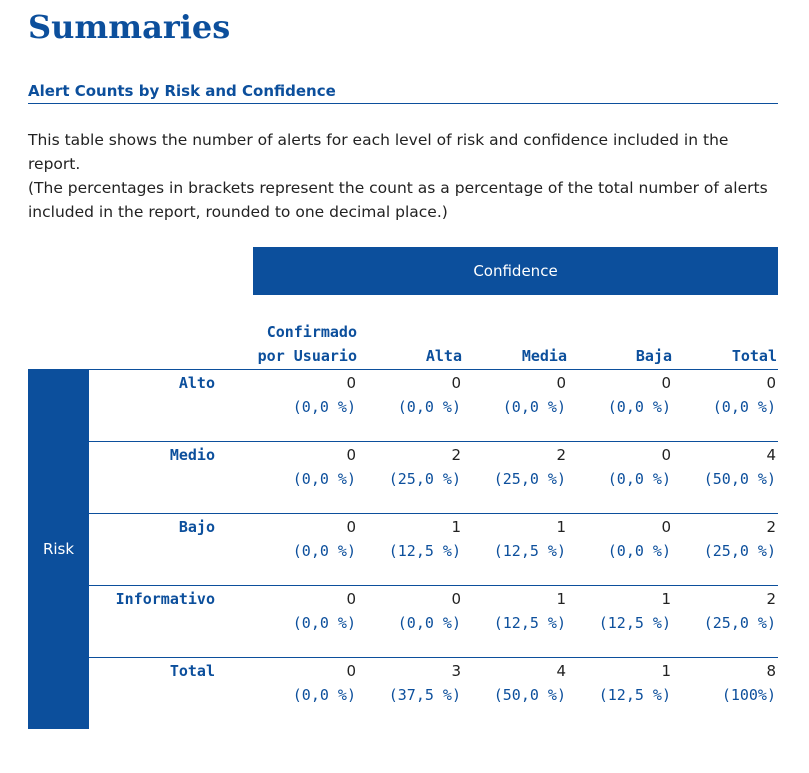 The height and width of the screenshot is (773, 809). Describe the element at coordinates (192, 671) in the screenshot. I see `row-label: Total` at that location.